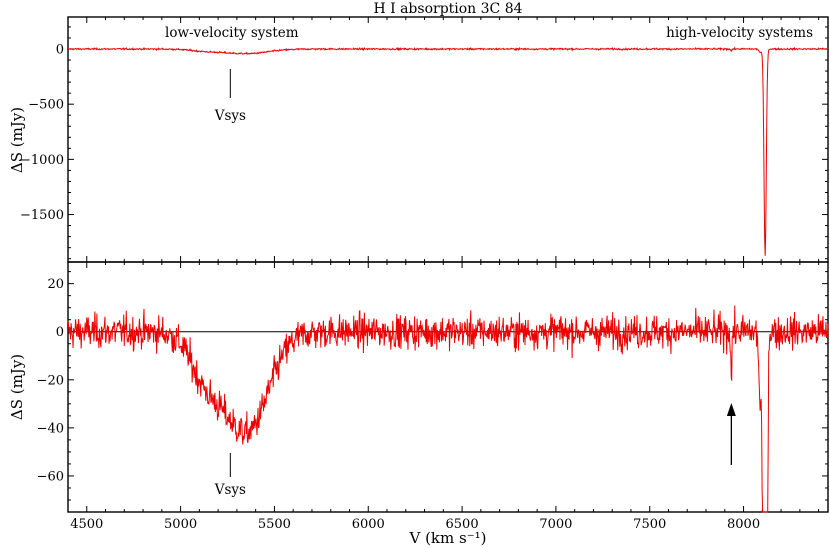 The height and width of the screenshot is (549, 830). What do you see at coordinates (17, 387) in the screenshot?
I see `bottom-y-axis-label: ΔS (mJy)` at bounding box center [17, 387].